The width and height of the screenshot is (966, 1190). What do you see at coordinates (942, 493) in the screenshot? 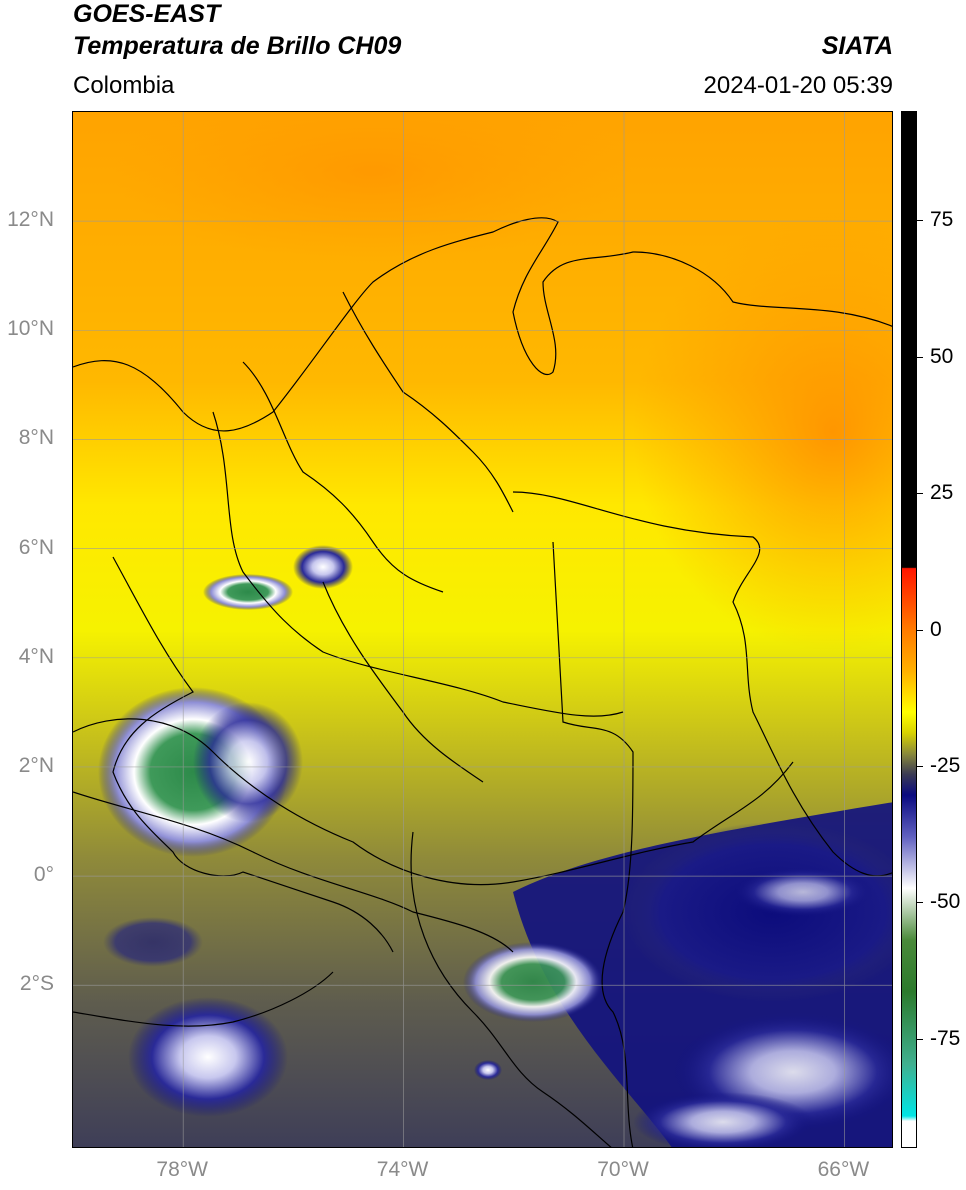
I see `colorbar-tick-label: 25` at bounding box center [942, 493].